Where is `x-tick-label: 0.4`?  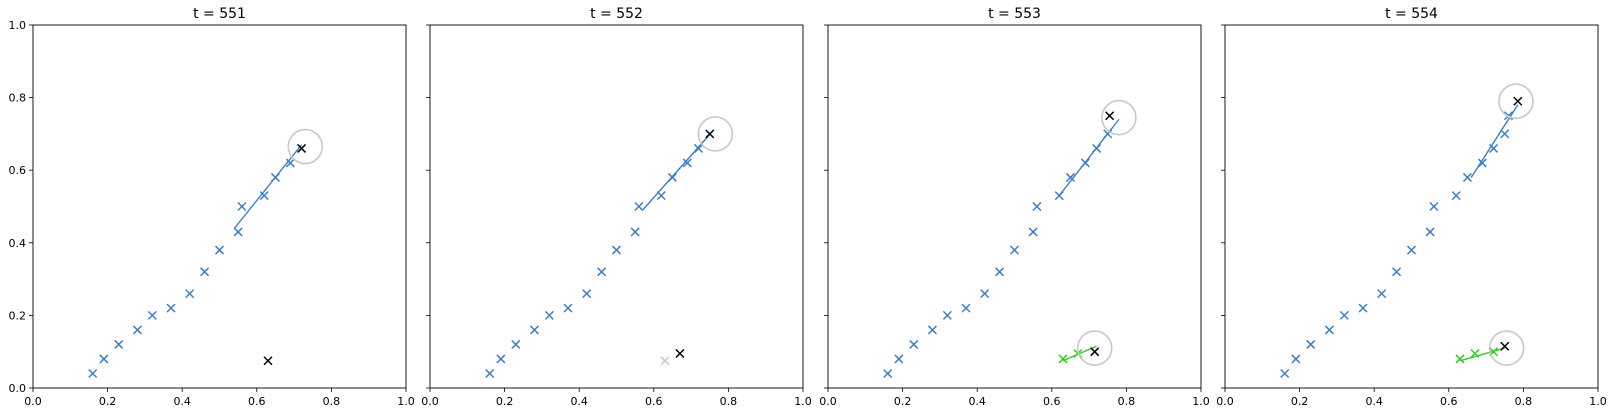
x-tick-label: 0.4 is located at coordinates (1374, 401).